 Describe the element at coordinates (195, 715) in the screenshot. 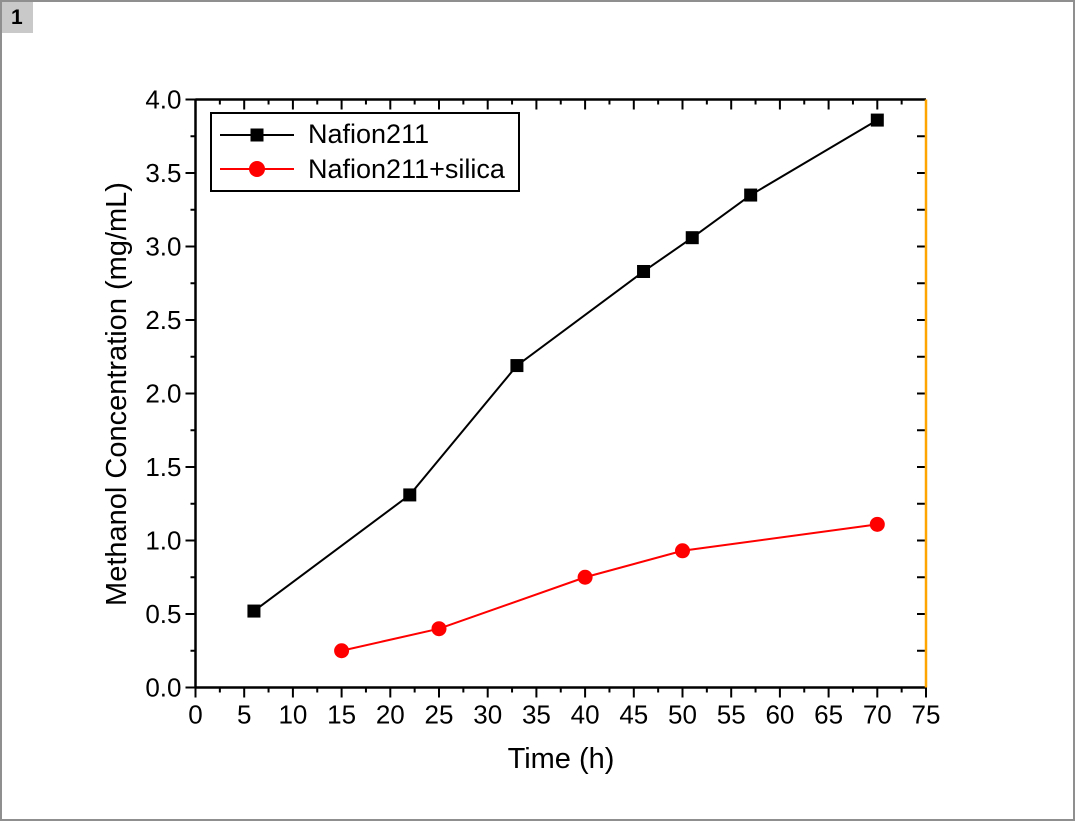

I see `x-tick-label: 0` at that location.